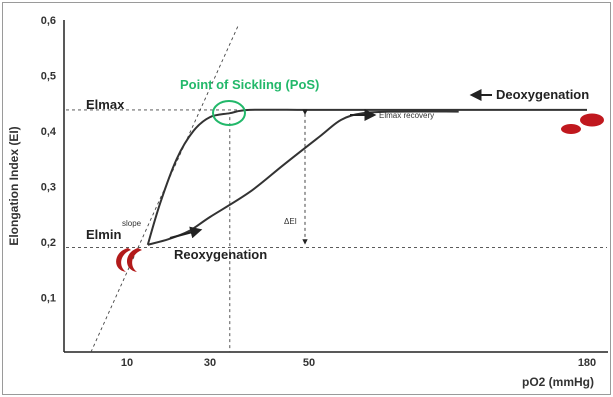 Image resolution: width=613 pixels, height=397 pixels. Describe the element at coordinates (290, 221) in the screenshot. I see `delta-ei-label: ΔEI` at that location.